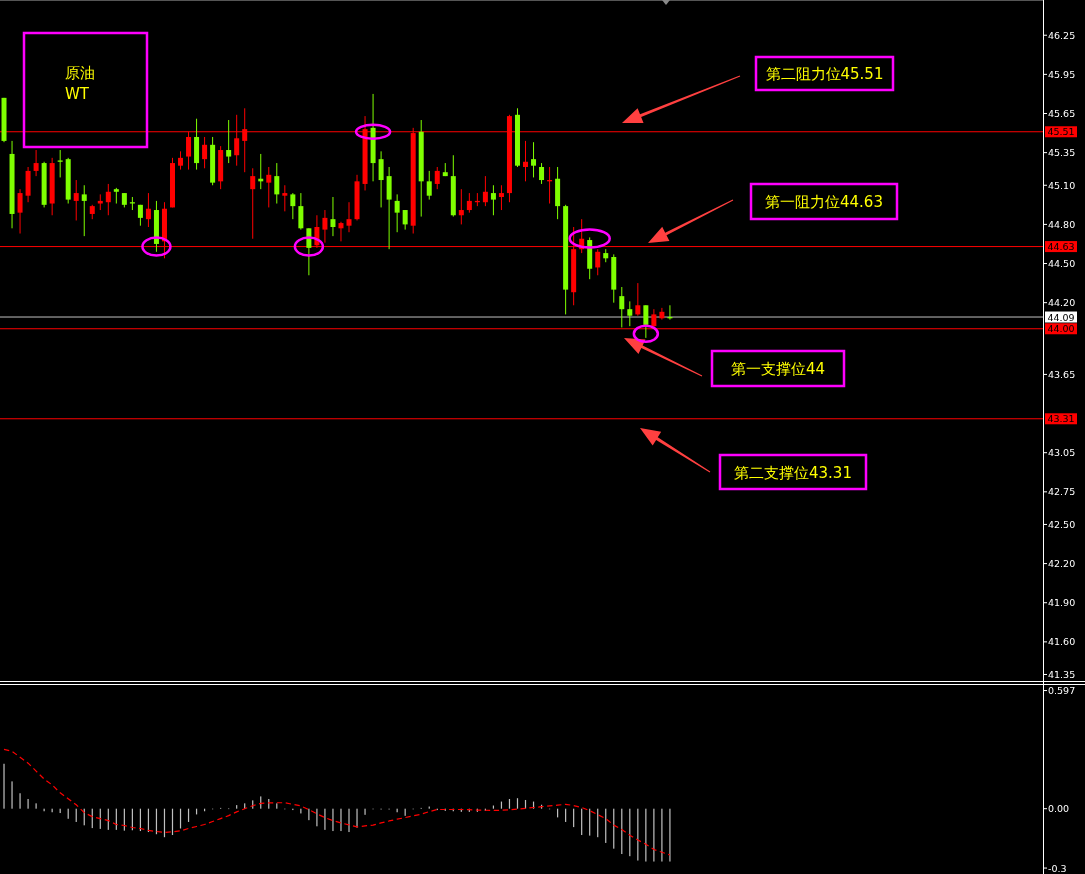  I want to click on y-tick-label: 44.80, so click(1062, 224).